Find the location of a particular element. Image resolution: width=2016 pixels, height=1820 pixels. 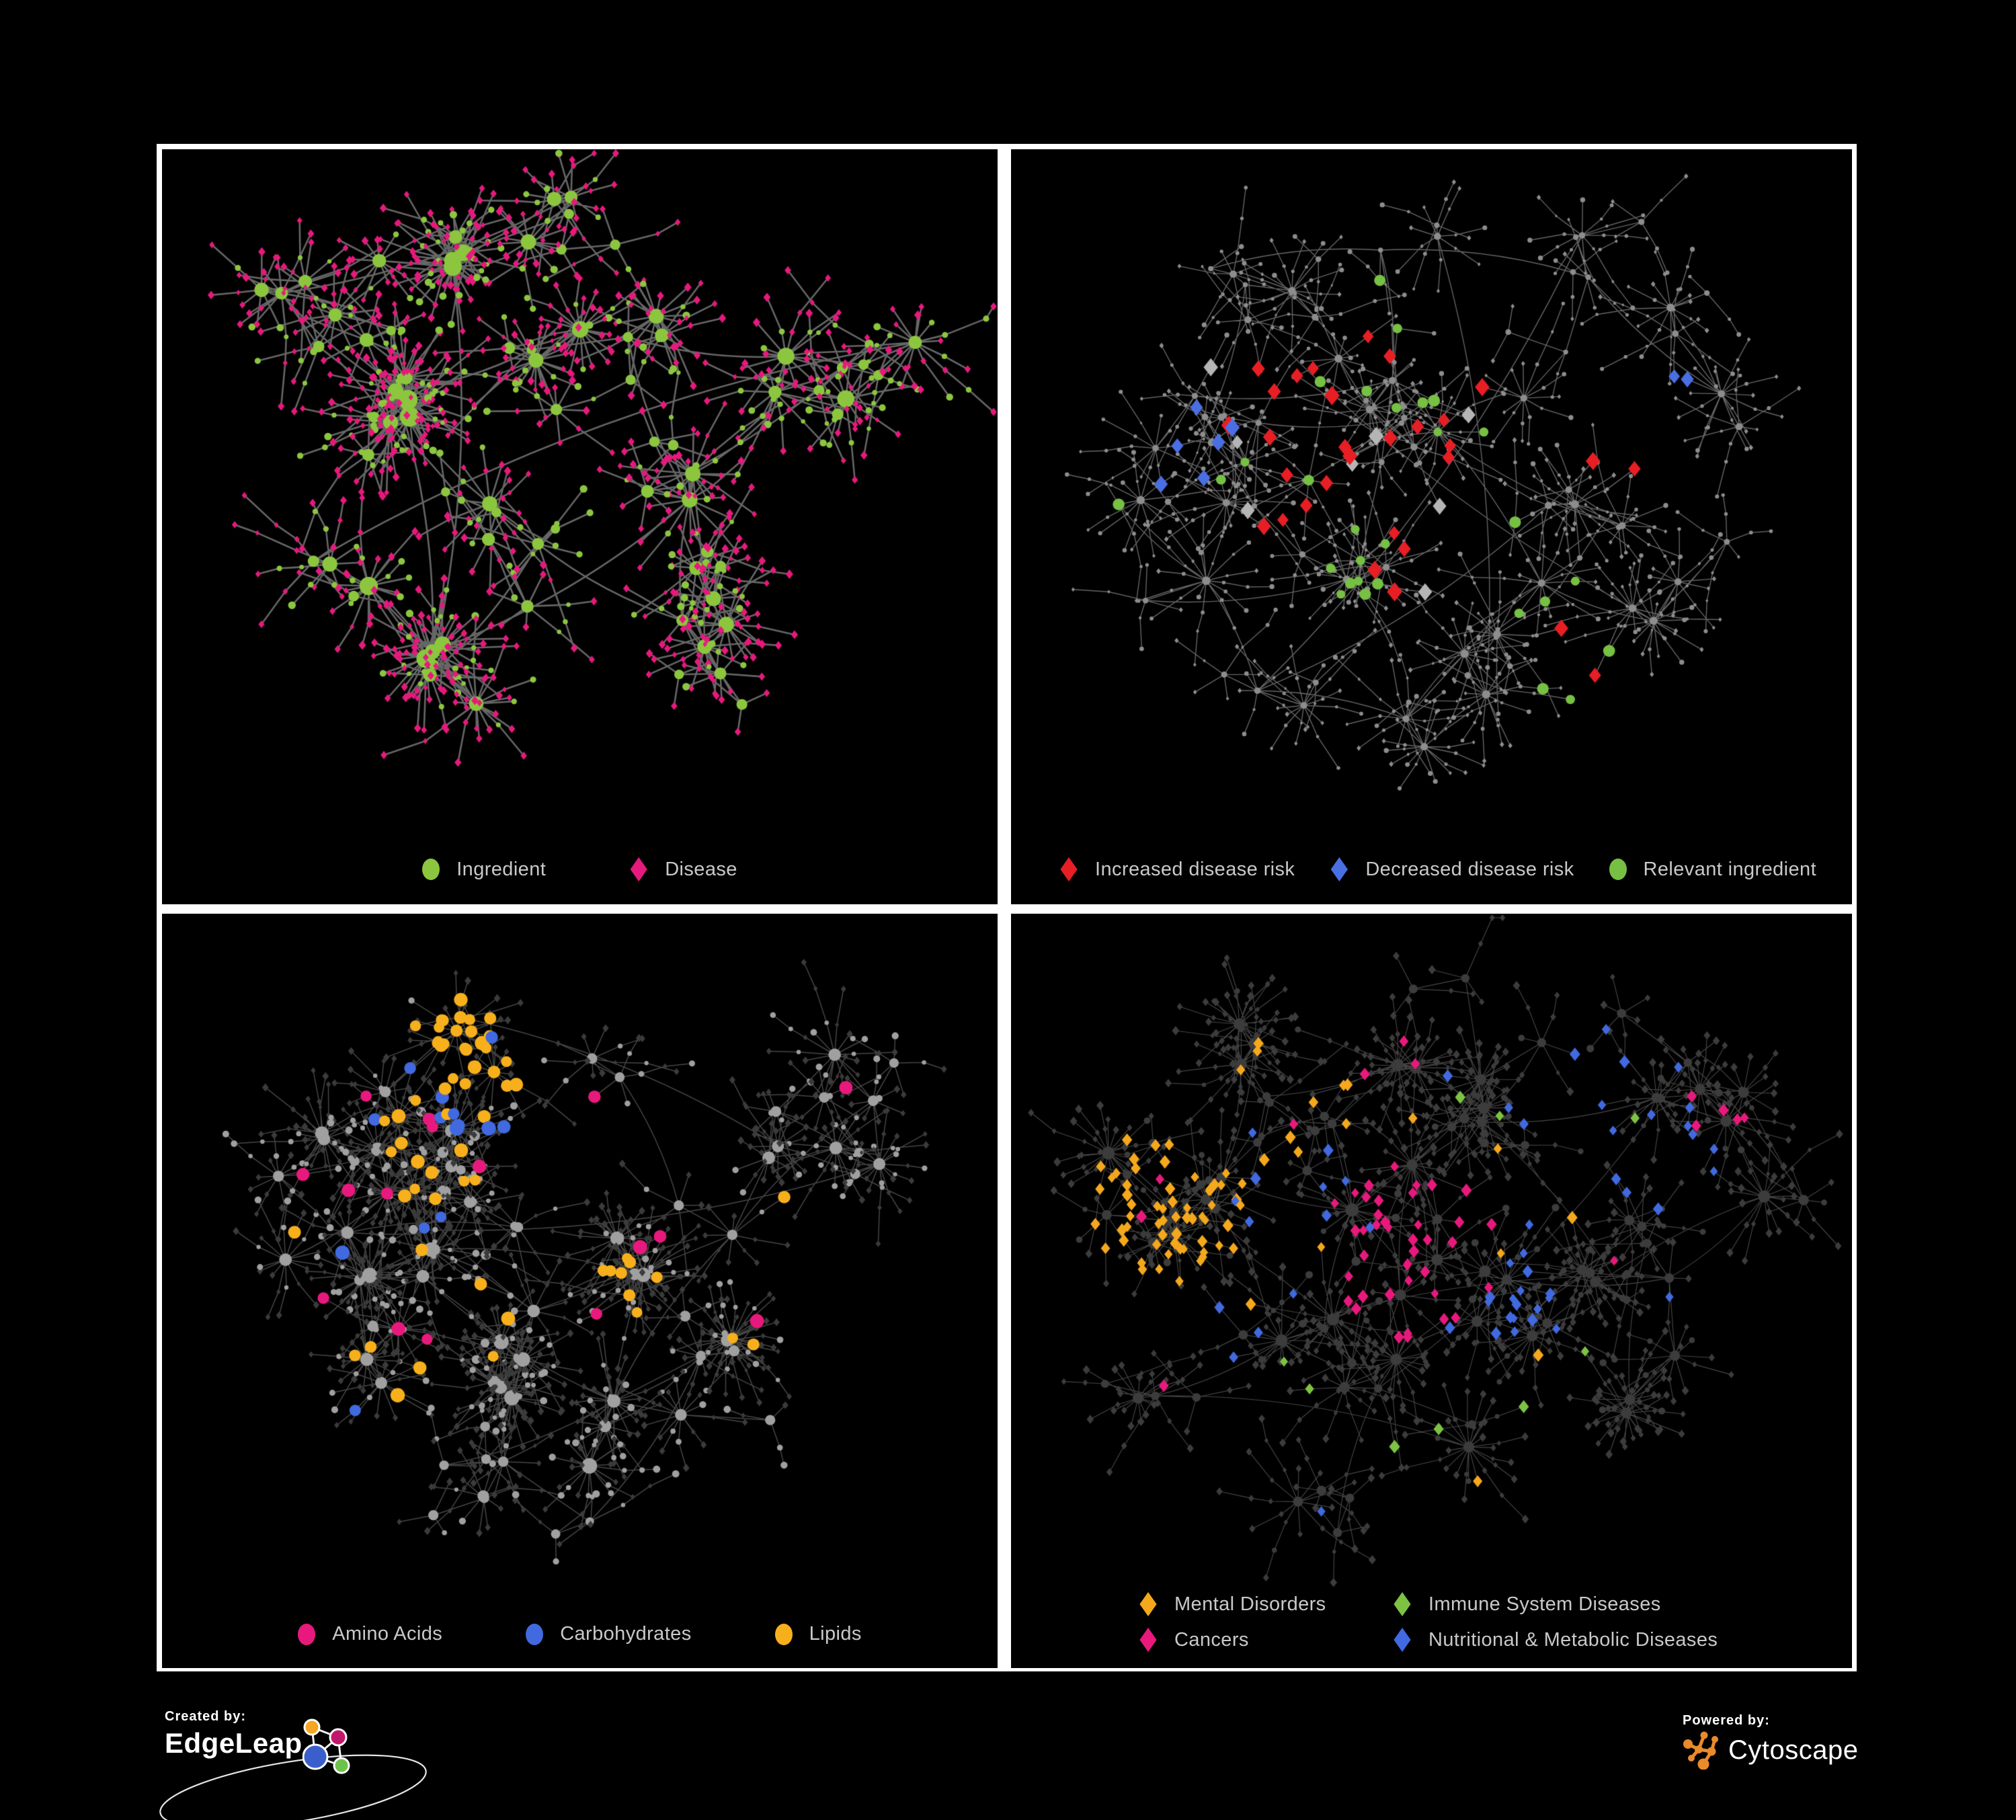

created-by-block: Created by: EdgeLeap is located at coordinates (293, 1764).